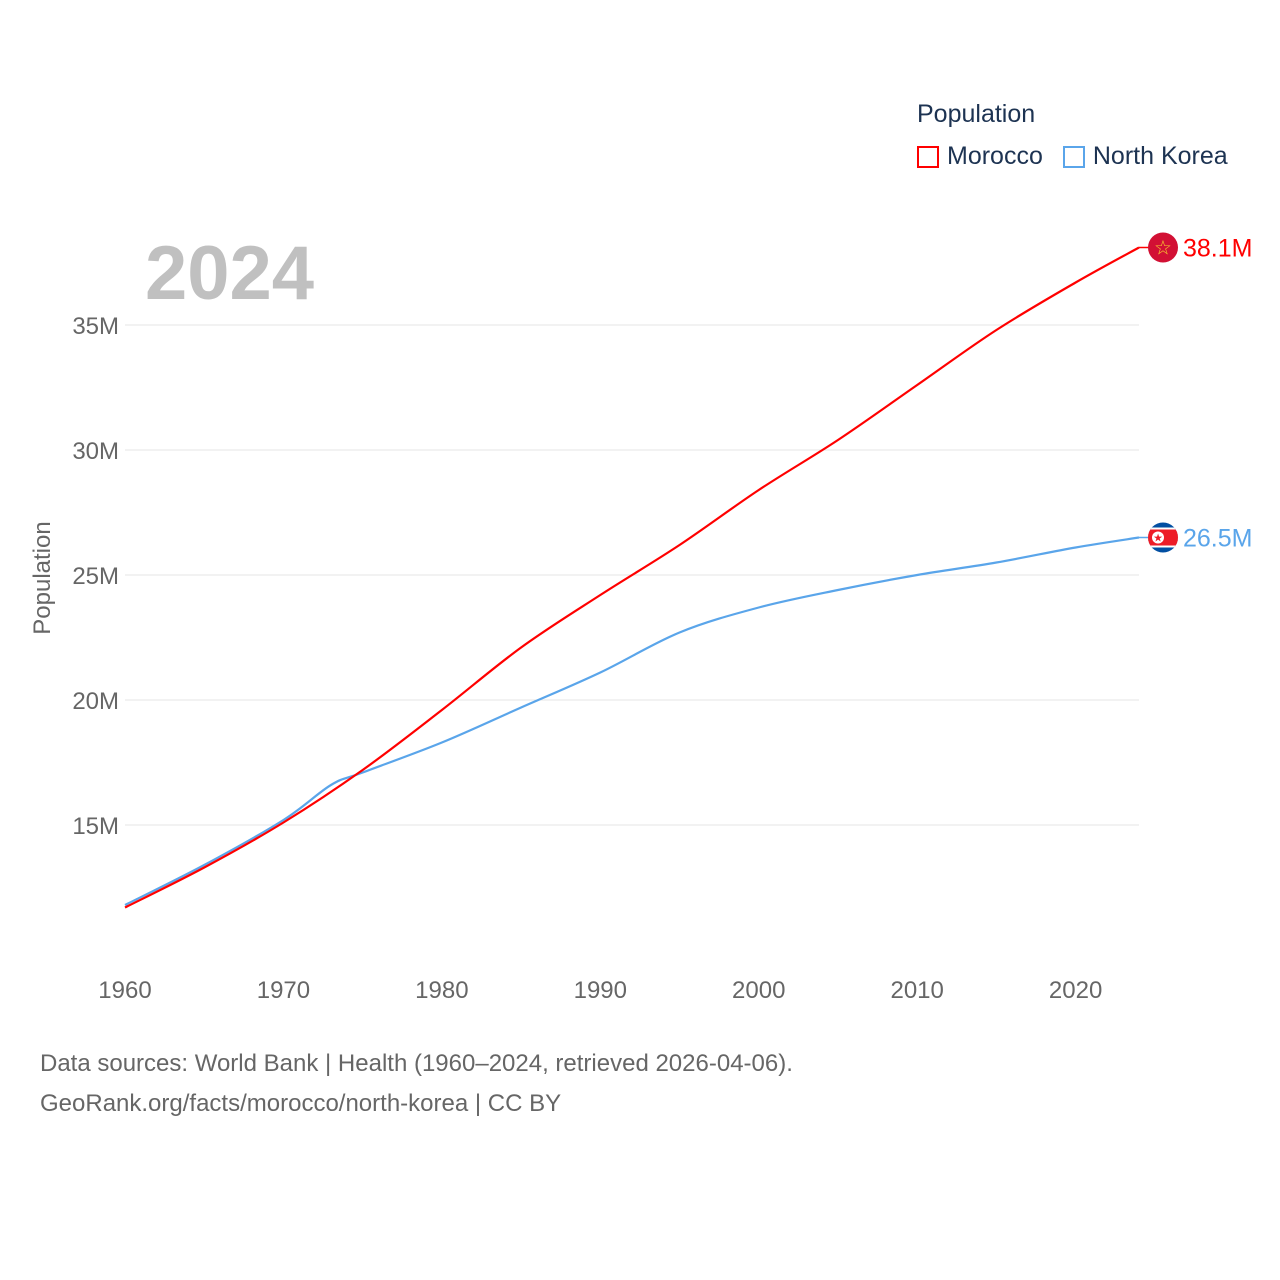 This screenshot has width=1280, height=1280. I want to click on legend-swatch-morocco, so click(928, 156).